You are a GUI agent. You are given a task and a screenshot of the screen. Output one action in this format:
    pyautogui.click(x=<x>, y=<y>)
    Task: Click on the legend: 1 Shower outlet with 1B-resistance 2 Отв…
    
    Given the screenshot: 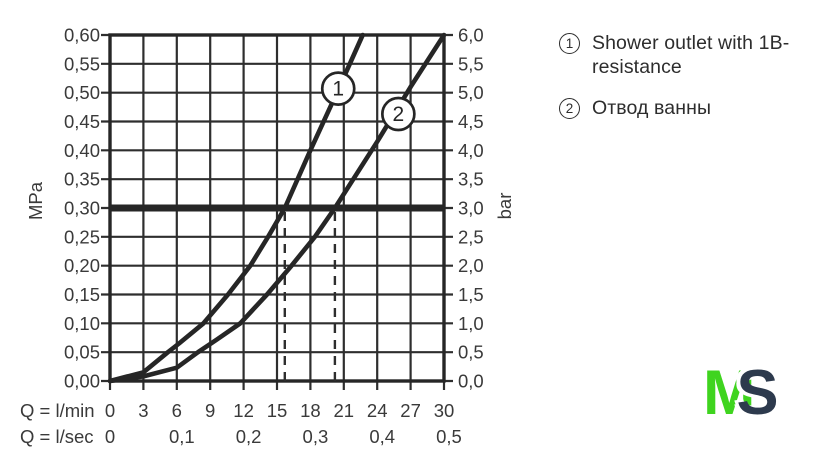 What is the action you would take?
    pyautogui.click(x=690, y=84)
    